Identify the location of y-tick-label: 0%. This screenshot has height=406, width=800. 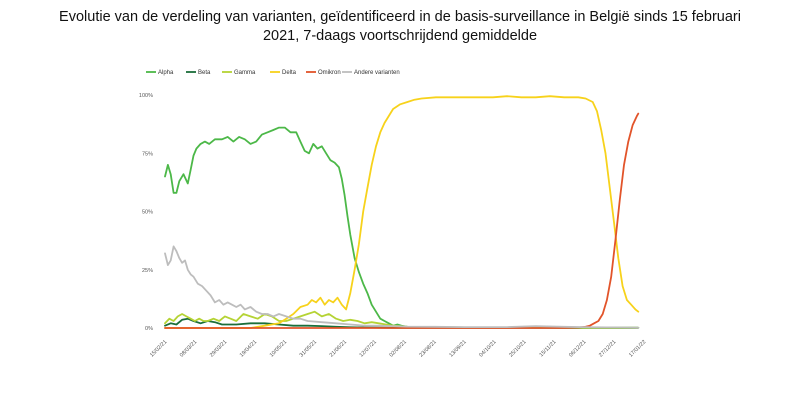
(149, 329).